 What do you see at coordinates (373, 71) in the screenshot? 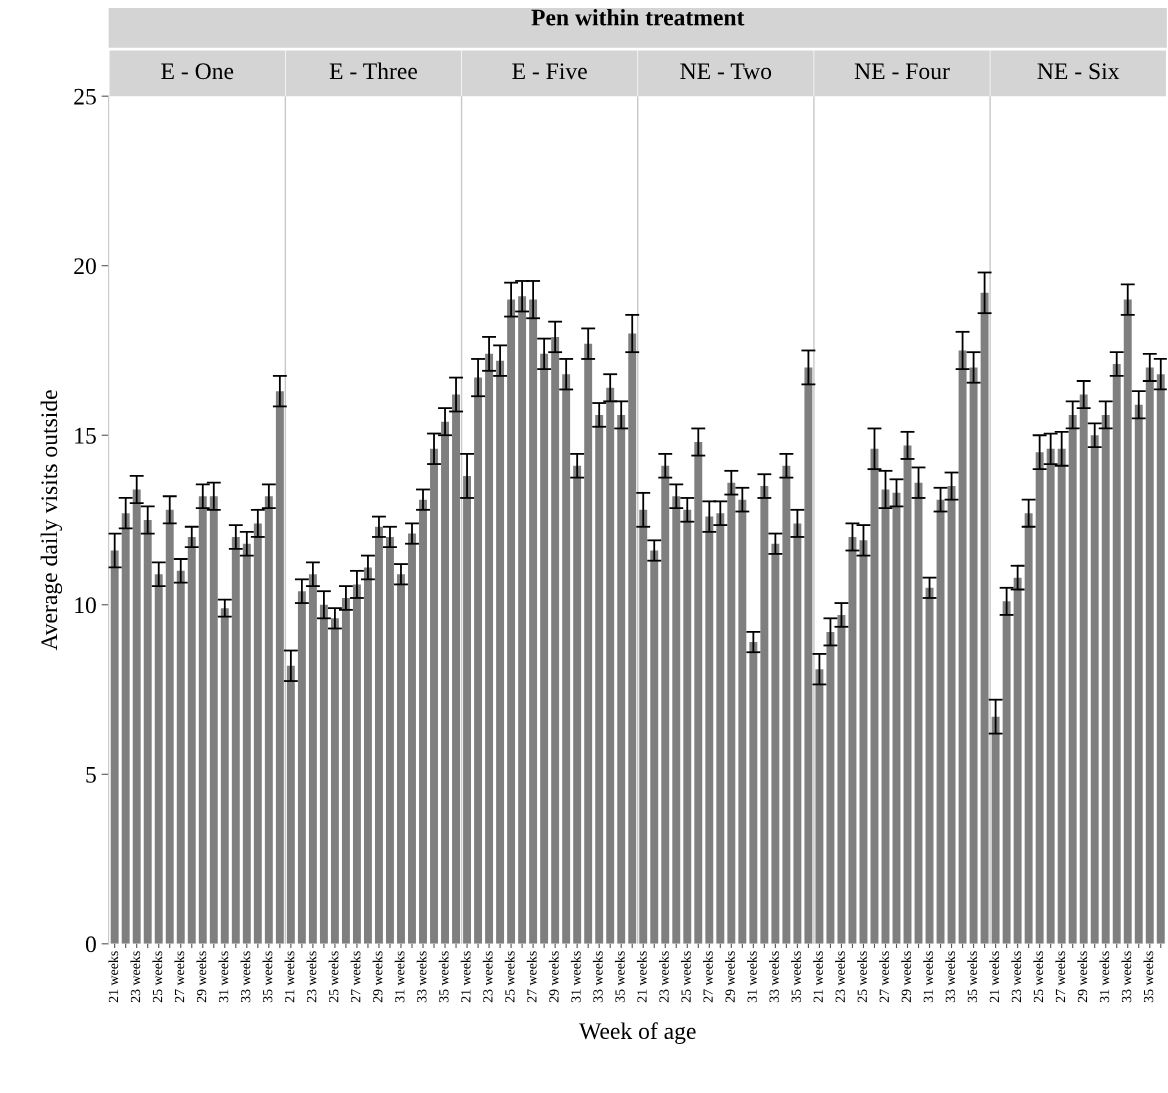
I see `text: E - Three` at bounding box center [373, 71].